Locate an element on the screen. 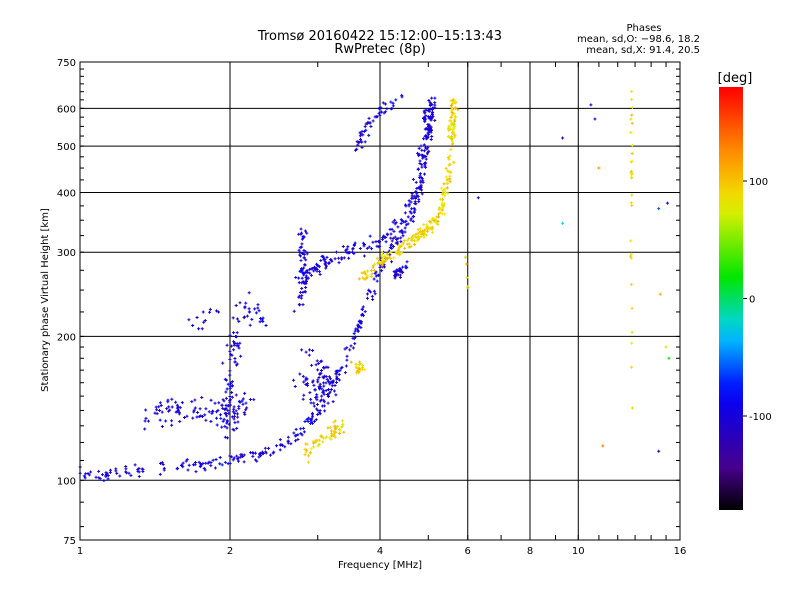 Image resolution: width=800 pixels, height=604 pixels. y-tick-label: 750 is located at coordinates (66, 63).